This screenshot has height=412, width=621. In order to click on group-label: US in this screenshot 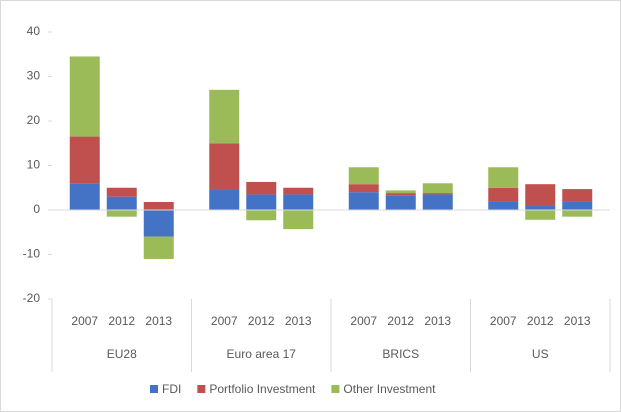, I will do `click(540, 354)`.